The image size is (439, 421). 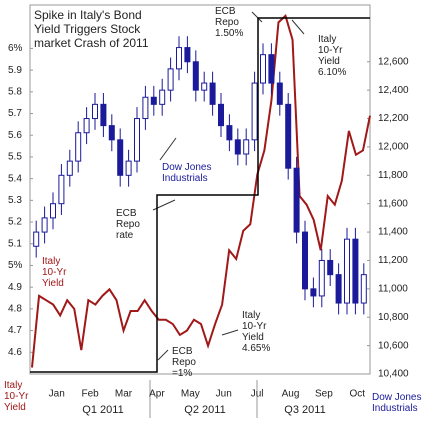 What do you see at coordinates (393, 203) in the screenshot?
I see `y2-tick-label: 11,600` at bounding box center [393, 203].